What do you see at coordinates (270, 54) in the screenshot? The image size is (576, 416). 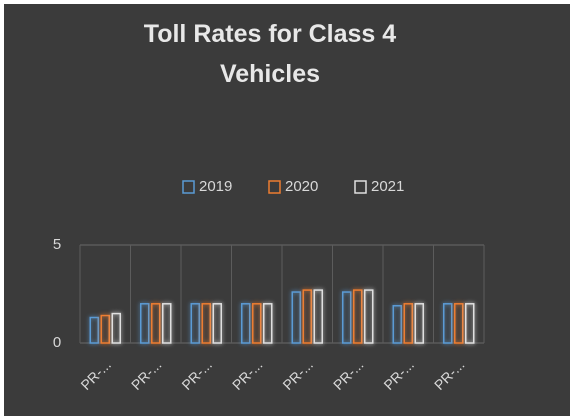 I see `chart-title: Toll Rates for Class 4 Vehicles` at bounding box center [270, 54].